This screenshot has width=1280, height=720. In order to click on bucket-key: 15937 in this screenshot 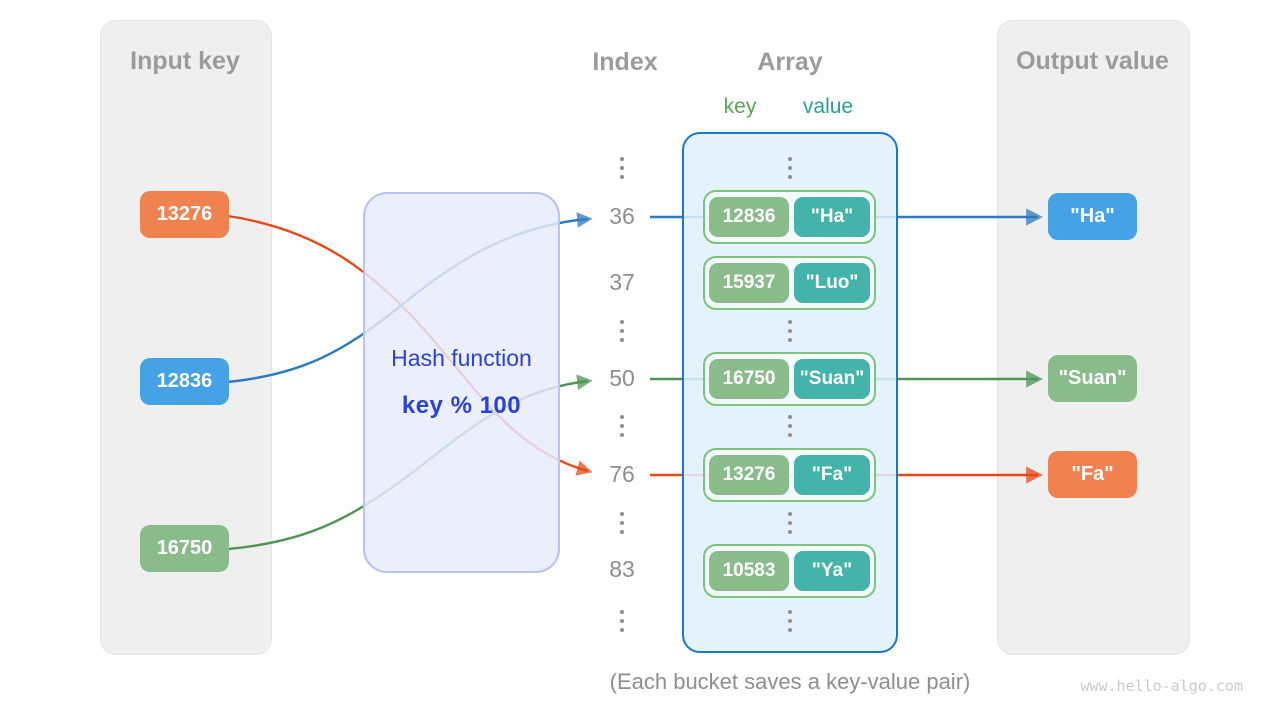, I will do `click(749, 283)`.